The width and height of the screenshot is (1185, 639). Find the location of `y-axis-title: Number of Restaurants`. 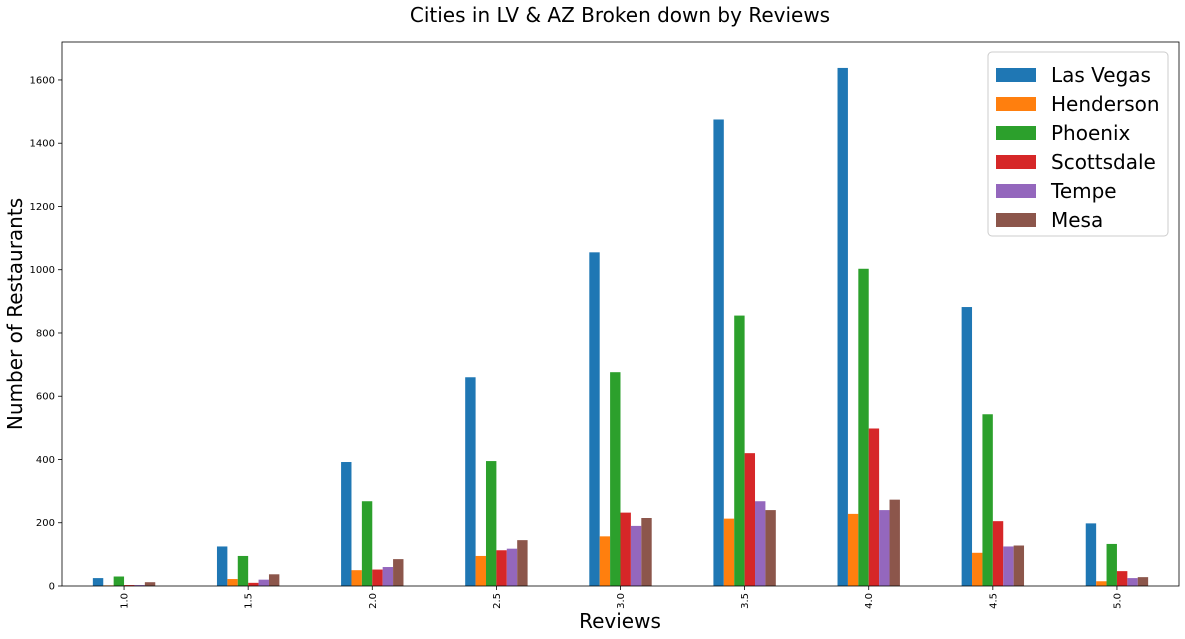

y-axis-title: Number of Restaurants is located at coordinates (15, 314).